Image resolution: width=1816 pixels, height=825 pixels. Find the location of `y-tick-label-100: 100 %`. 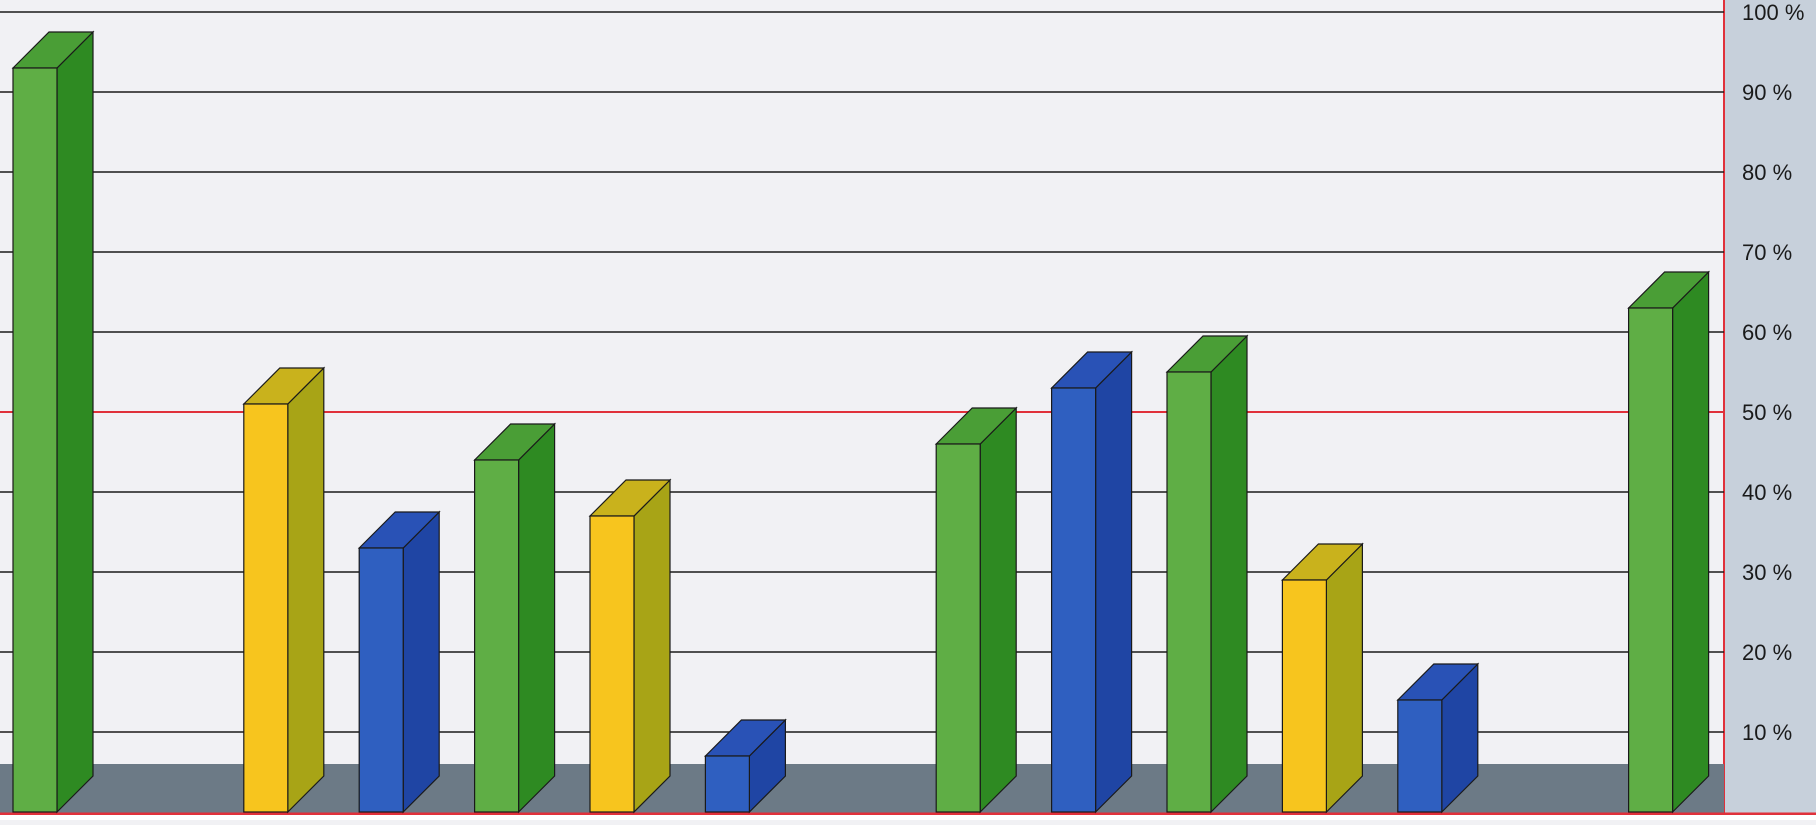

y-tick-label-100: 100 % is located at coordinates (1773, 12).